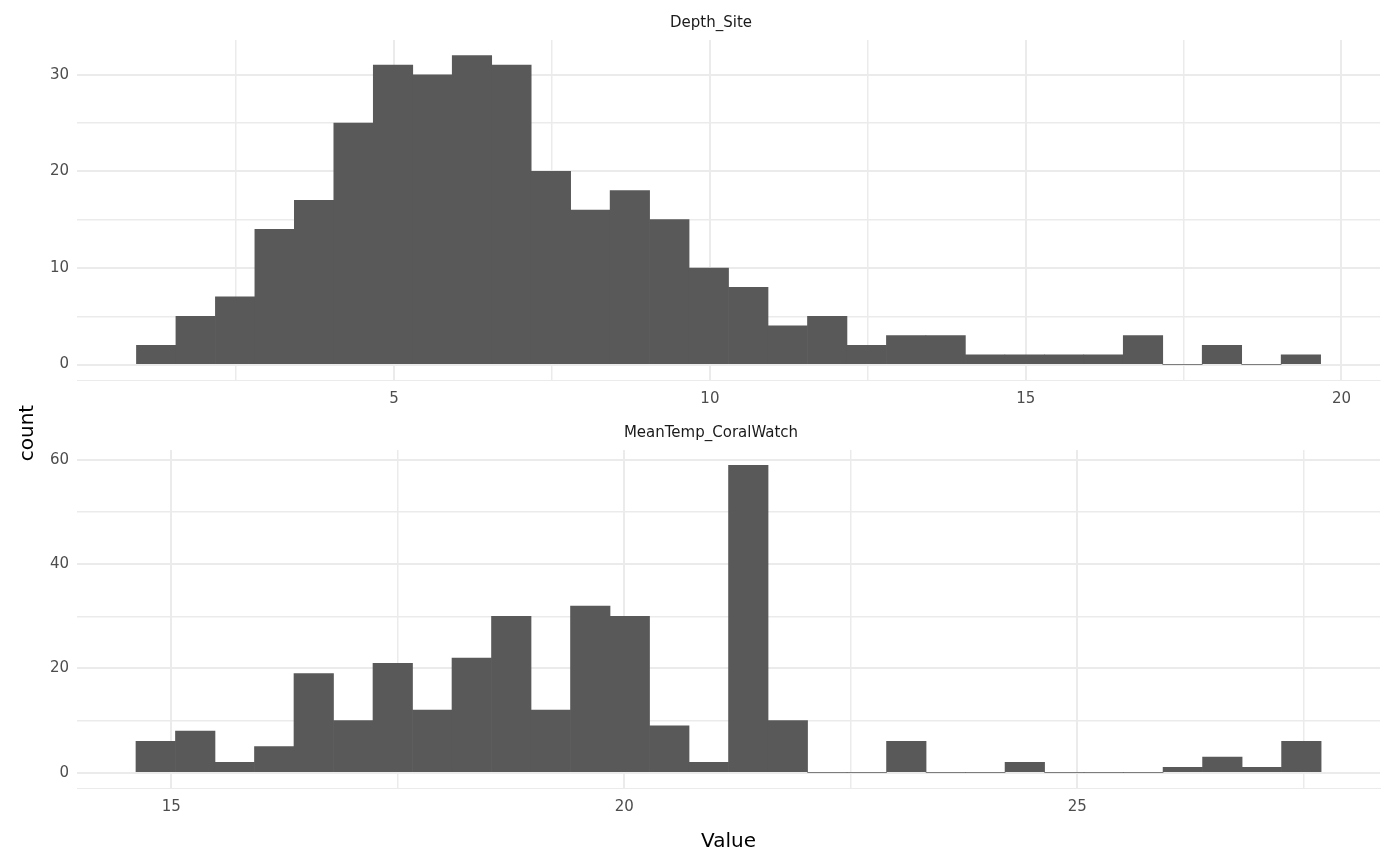 Image resolution: width=1400 pixels, height=865 pixels. I want to click on chart-title: Depth_Site, so click(711, 22).